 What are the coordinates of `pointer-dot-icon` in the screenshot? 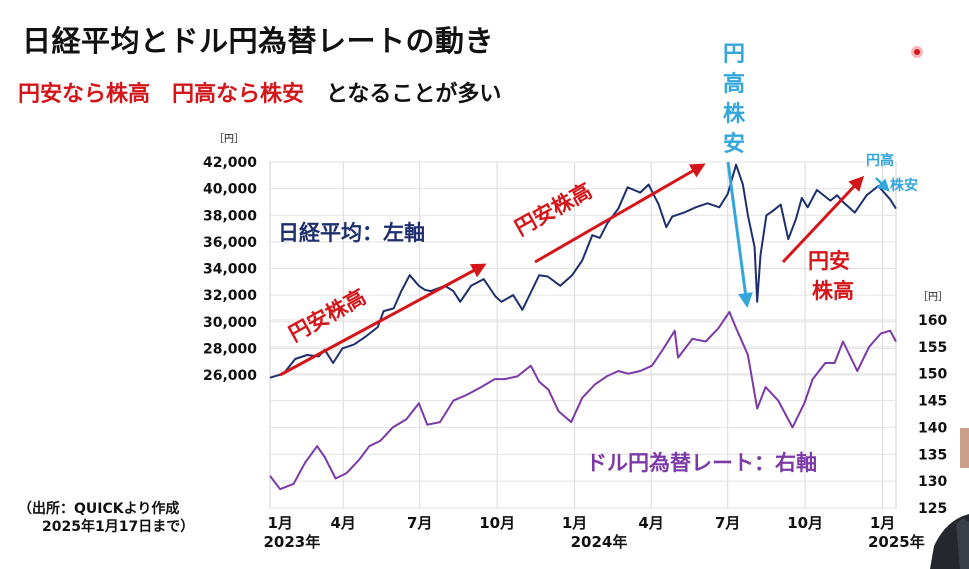 It's located at (917, 52).